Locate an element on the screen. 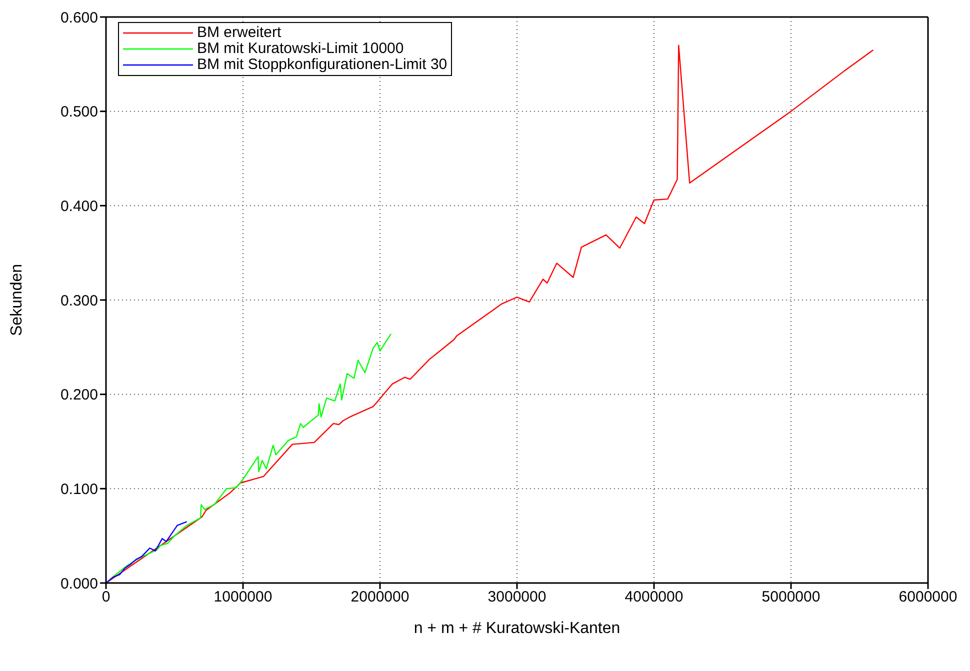 The image size is (970, 671). legend-label: BM mit Stoppkonfigurationen-Limit 30 is located at coordinates (322, 64).